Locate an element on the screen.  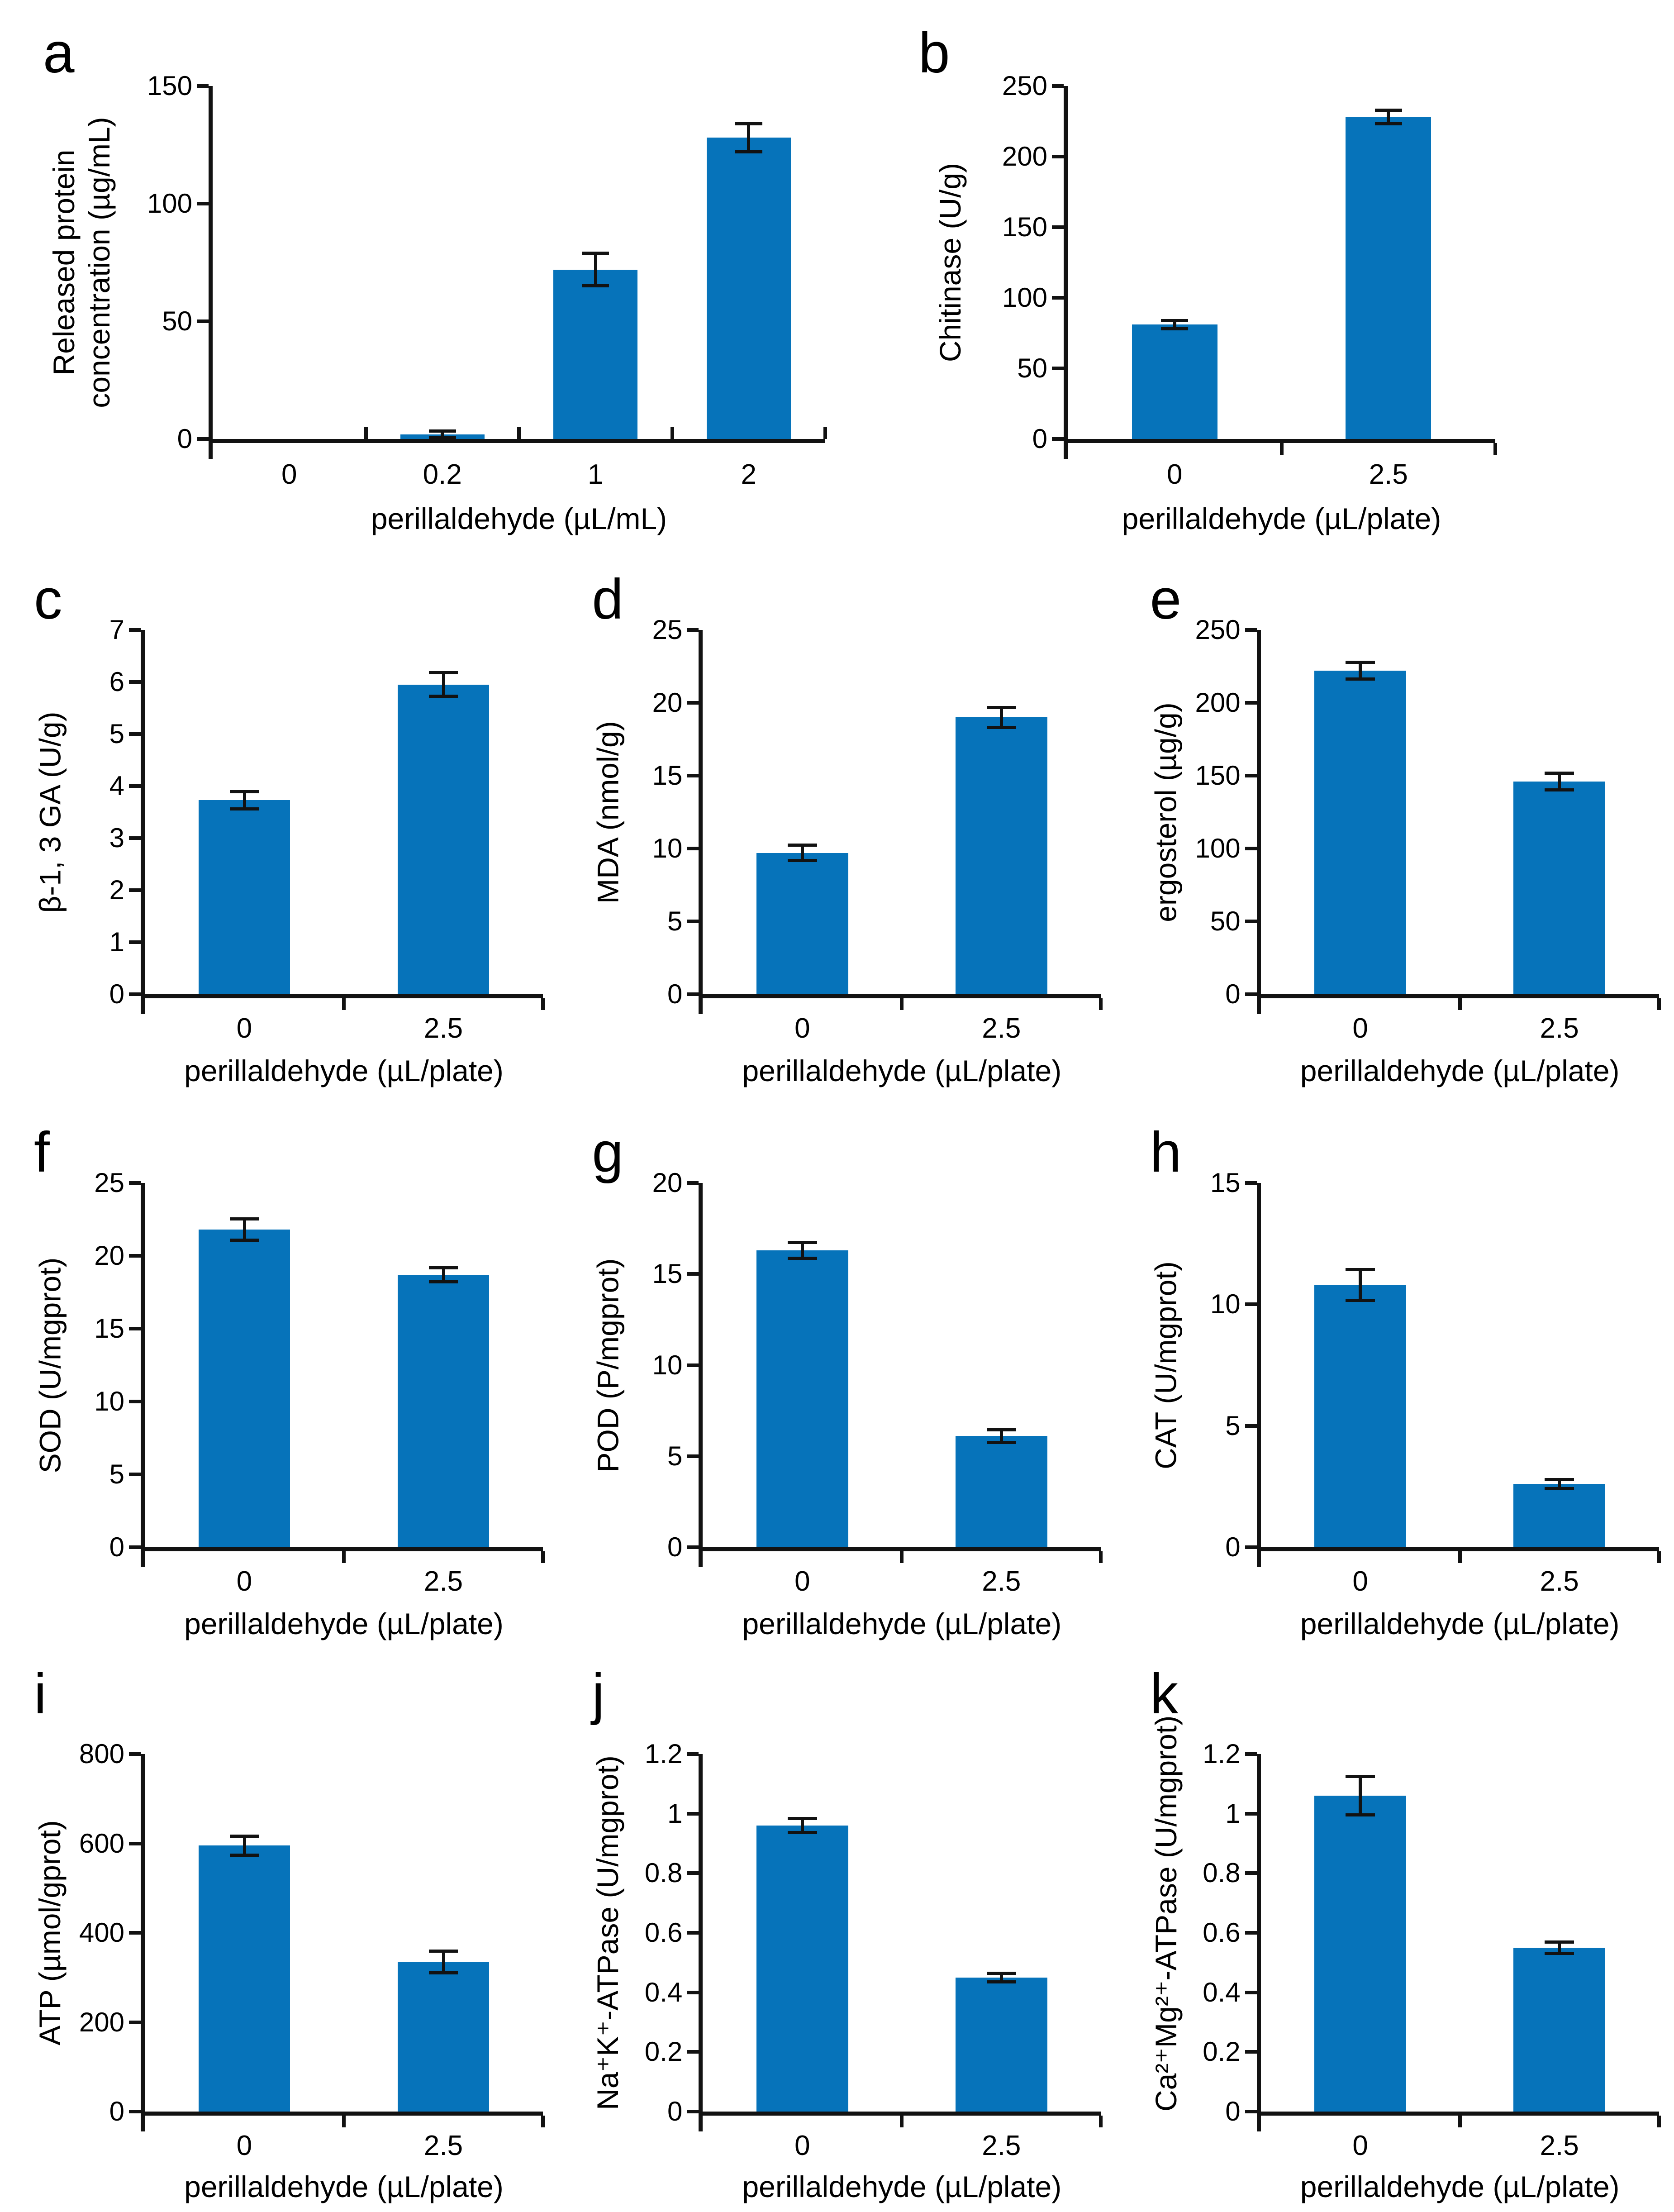
y-tick-label: 150 is located at coordinates (1024, 227).